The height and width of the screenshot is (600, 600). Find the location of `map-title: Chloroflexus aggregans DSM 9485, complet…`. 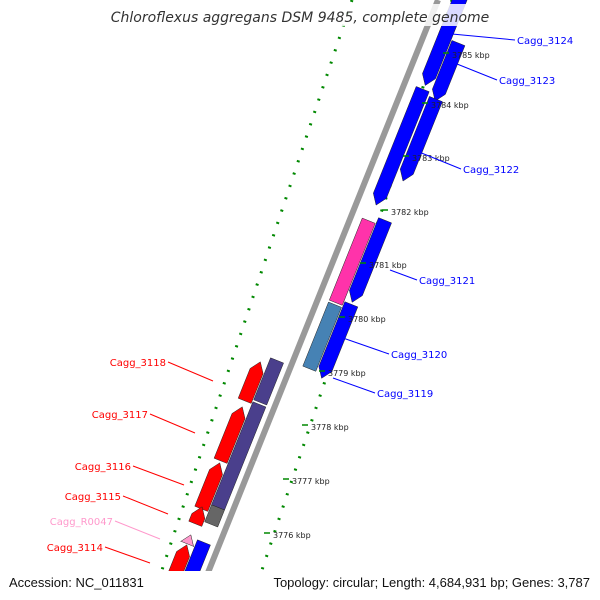

map-title: Chloroflexus aggregans DSM 9485, complet… is located at coordinates (300, 18).